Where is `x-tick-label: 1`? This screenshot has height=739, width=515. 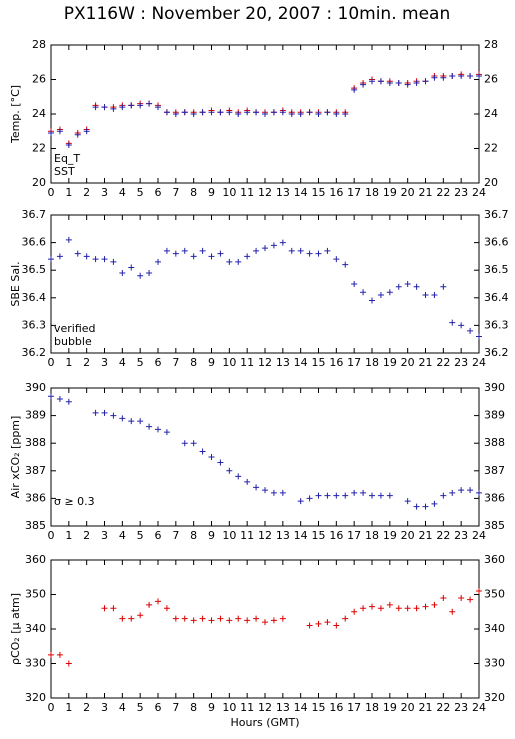
x-tick-label: 1 is located at coordinates (68, 192).